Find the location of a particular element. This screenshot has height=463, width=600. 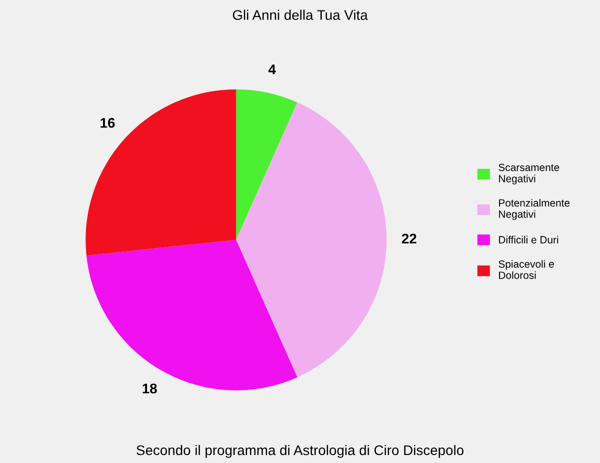

legend-label: Scarsamente Negativi is located at coordinates (529, 174).